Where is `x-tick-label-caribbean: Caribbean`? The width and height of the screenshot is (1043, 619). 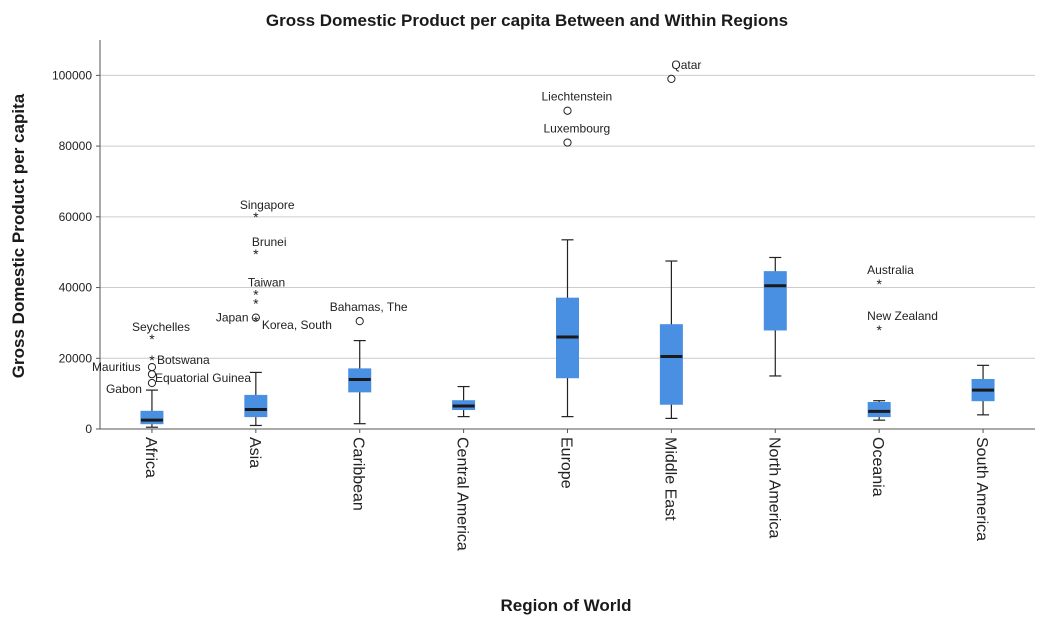 x-tick-label-caribbean: Caribbean is located at coordinates (358, 474).